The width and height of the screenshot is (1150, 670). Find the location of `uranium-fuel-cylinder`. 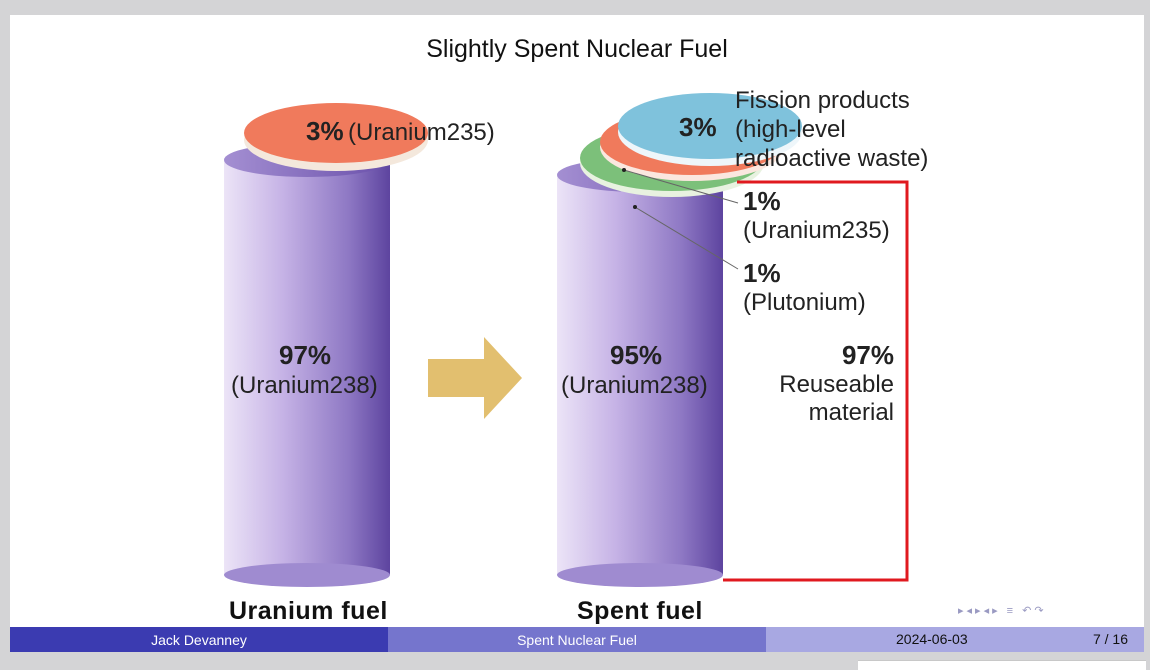

uranium-fuel-cylinder is located at coordinates (307, 365).